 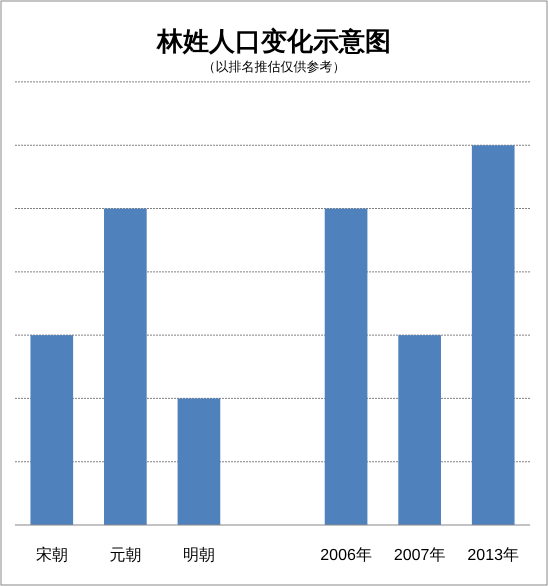 I want to click on chart-title: 林姓人口变化示意图, so click(x=273, y=41).